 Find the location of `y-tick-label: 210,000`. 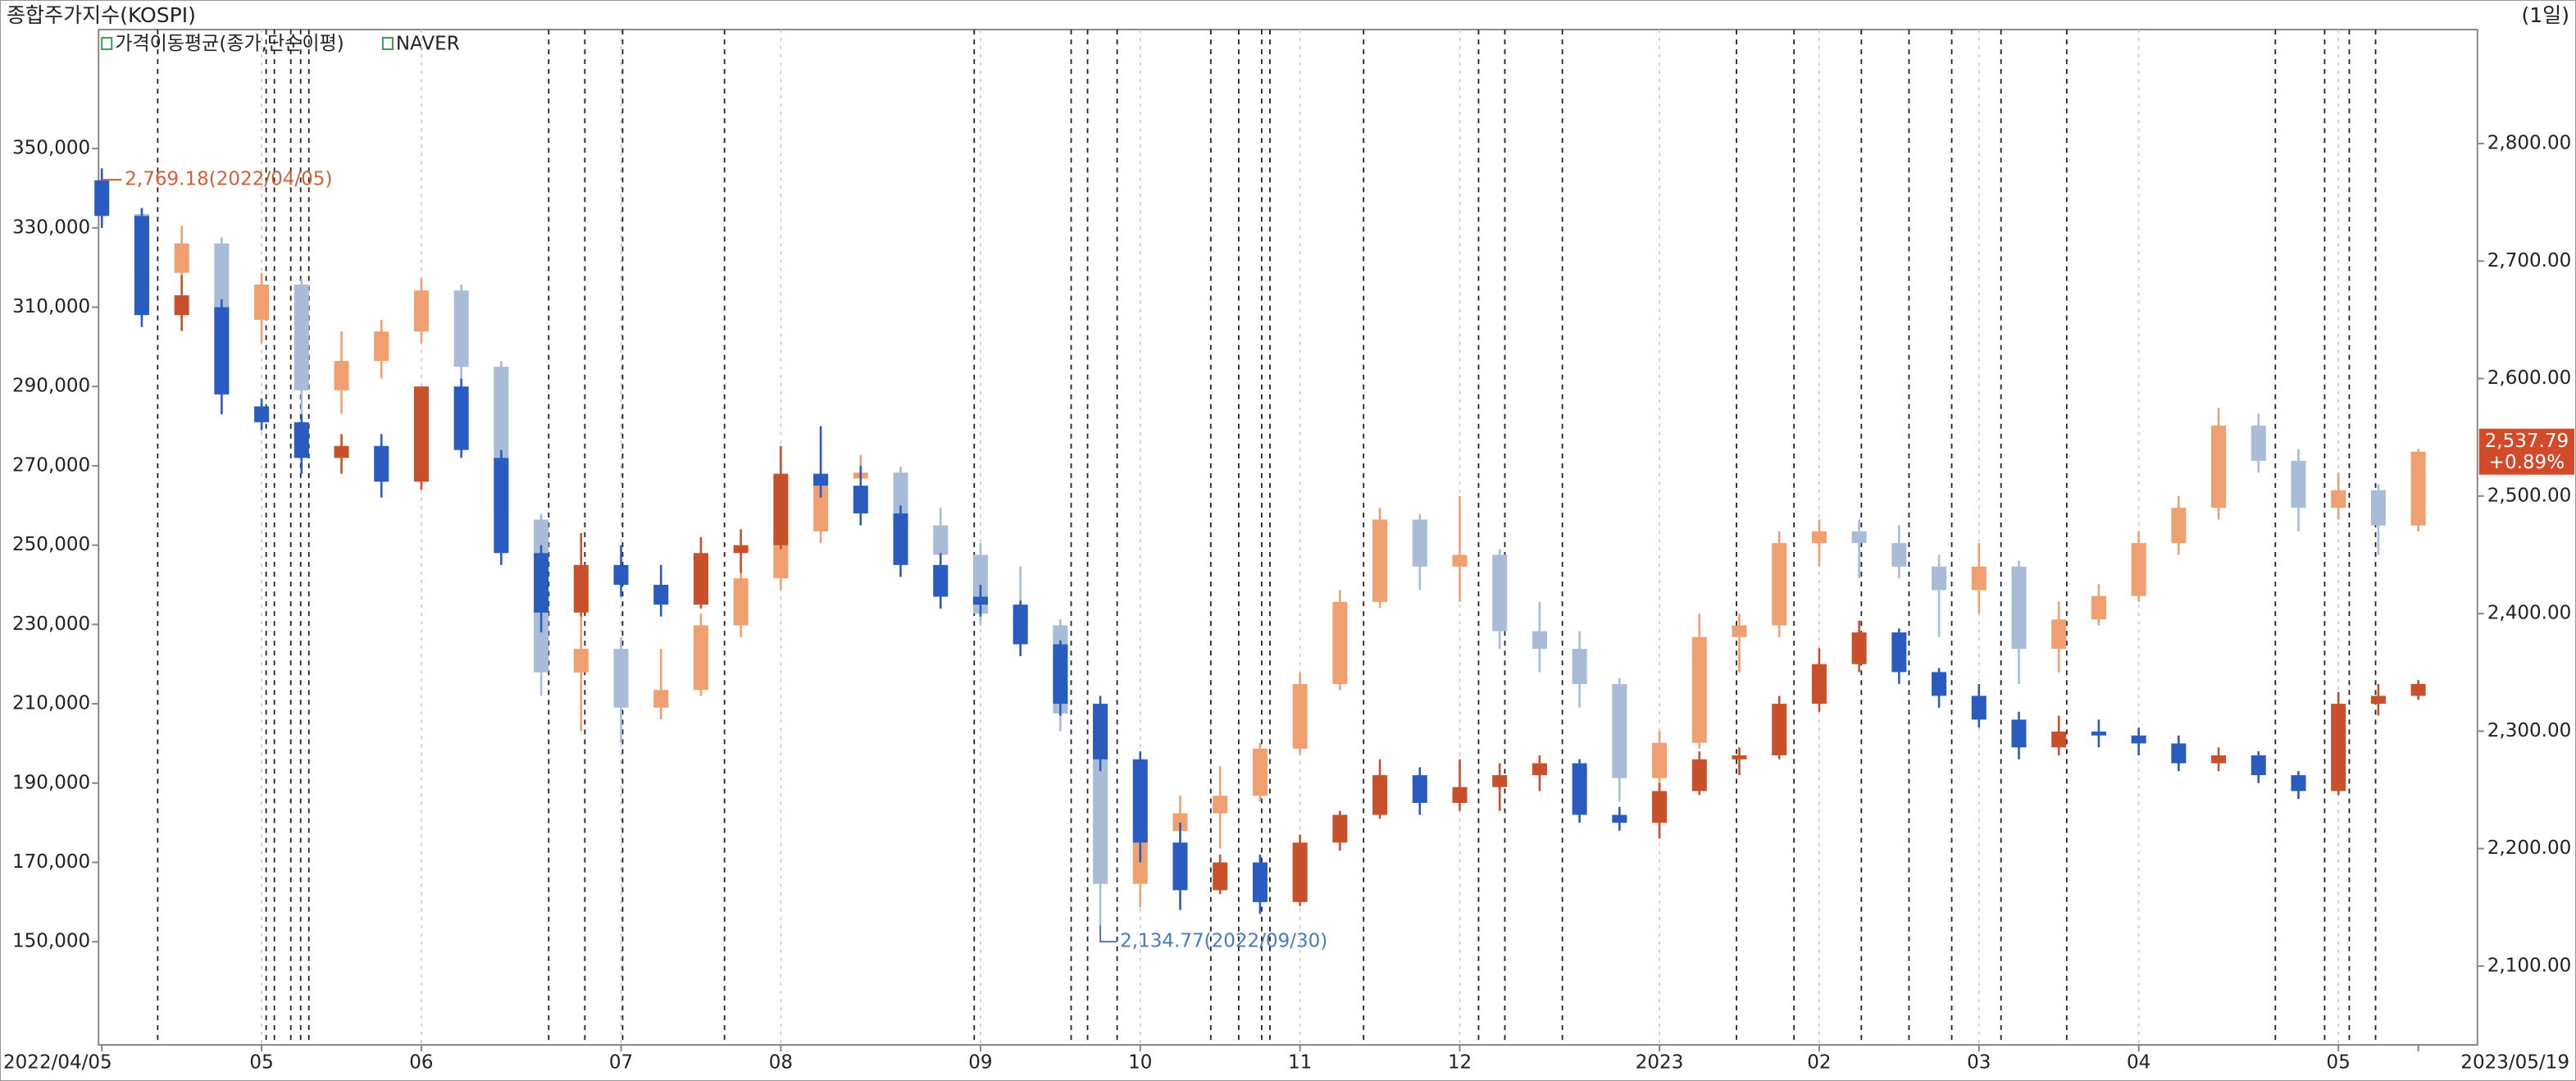

y-tick-label: 210,000 is located at coordinates (51, 703).